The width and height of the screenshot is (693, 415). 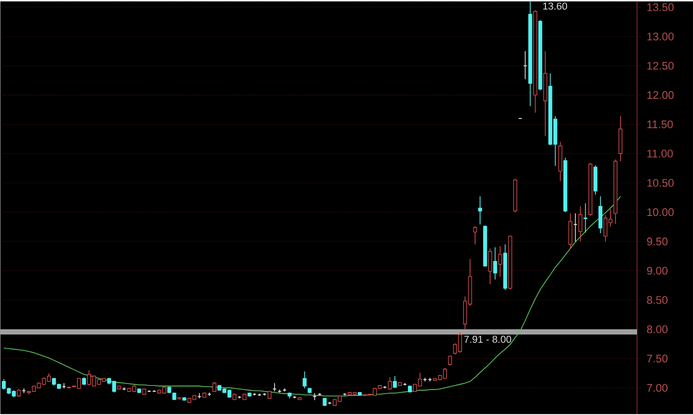 I want to click on y-tick-label: 12.00, so click(x=660, y=95).